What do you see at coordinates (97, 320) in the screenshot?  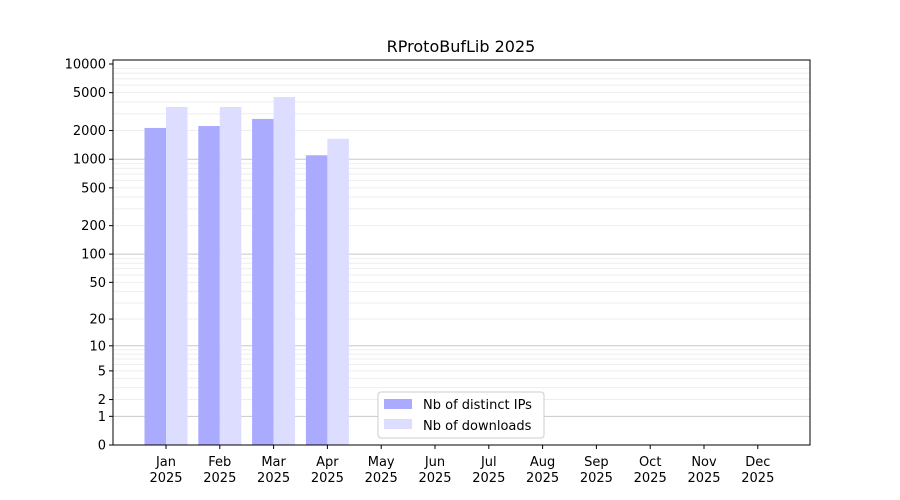 I see `y-tick-label: 20` at bounding box center [97, 320].